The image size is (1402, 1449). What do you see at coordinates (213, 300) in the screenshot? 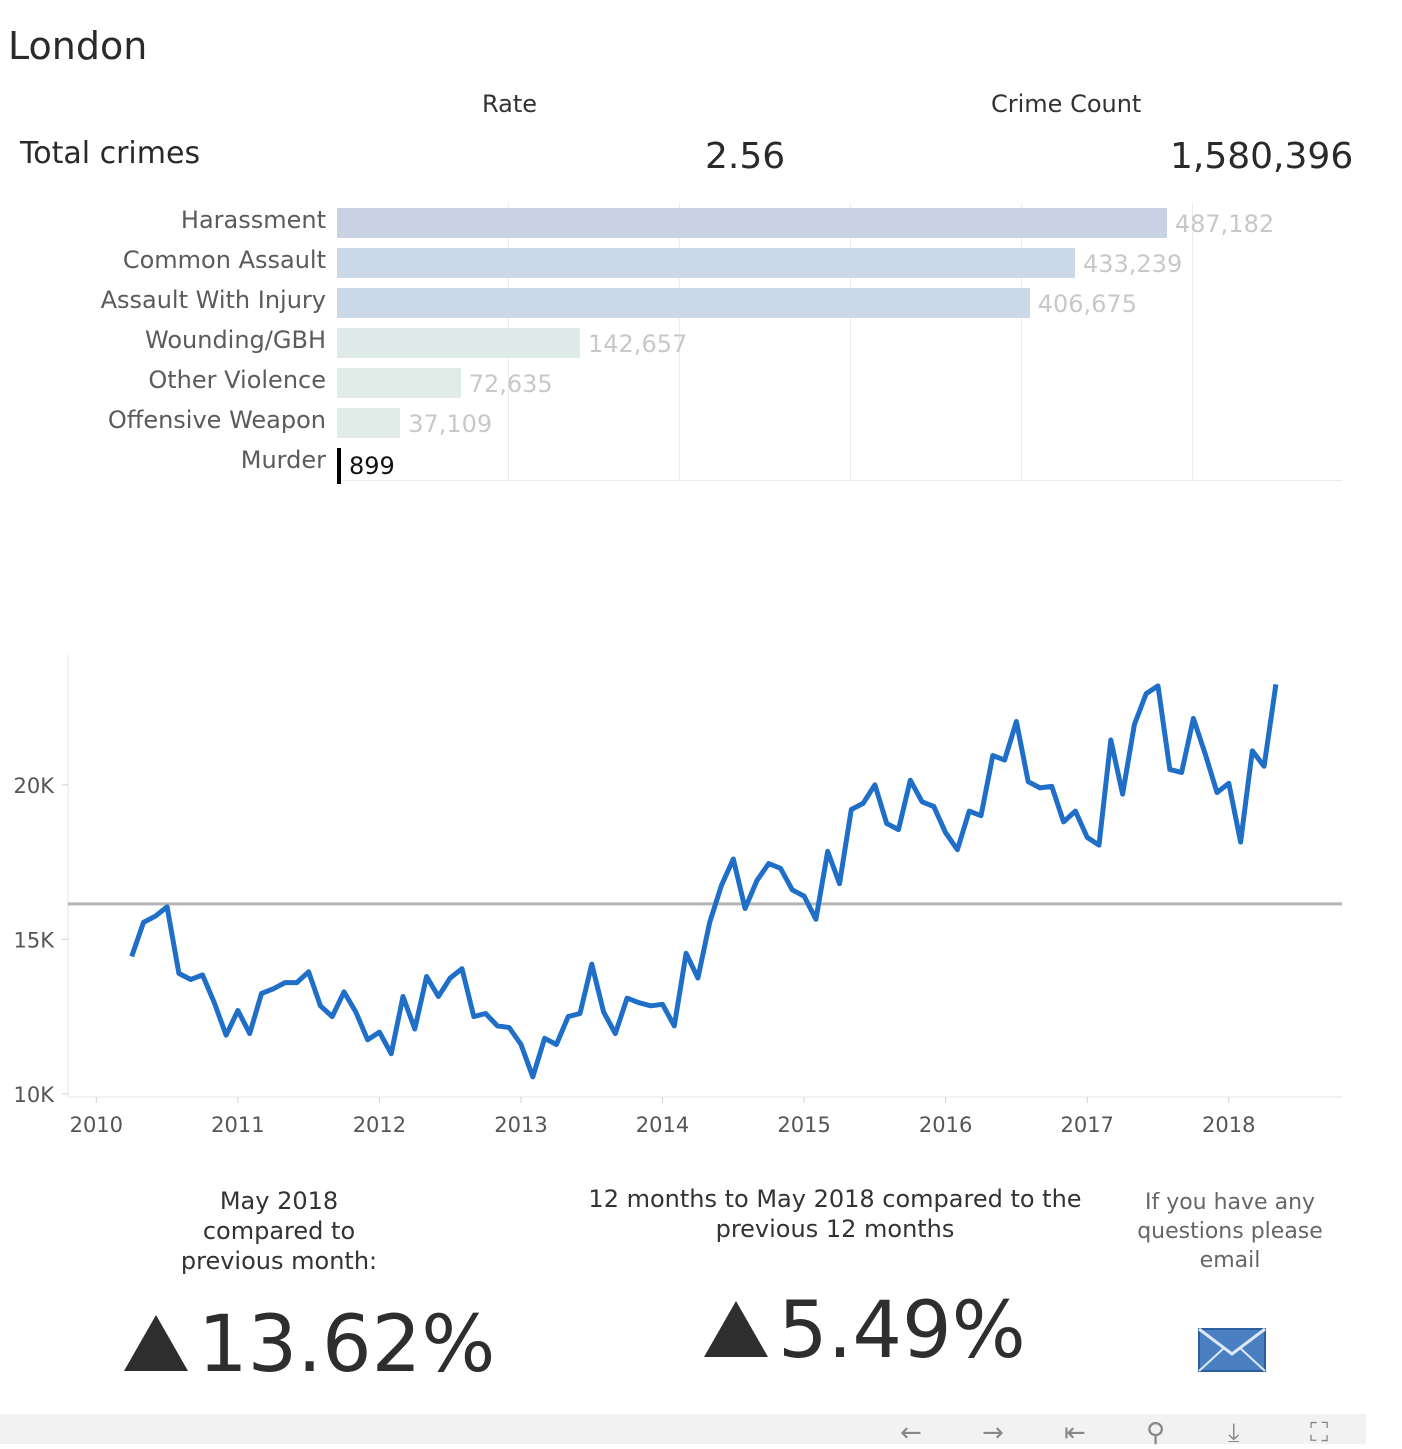
I see `bar-category-label: Assault With Injury` at bounding box center [213, 300].